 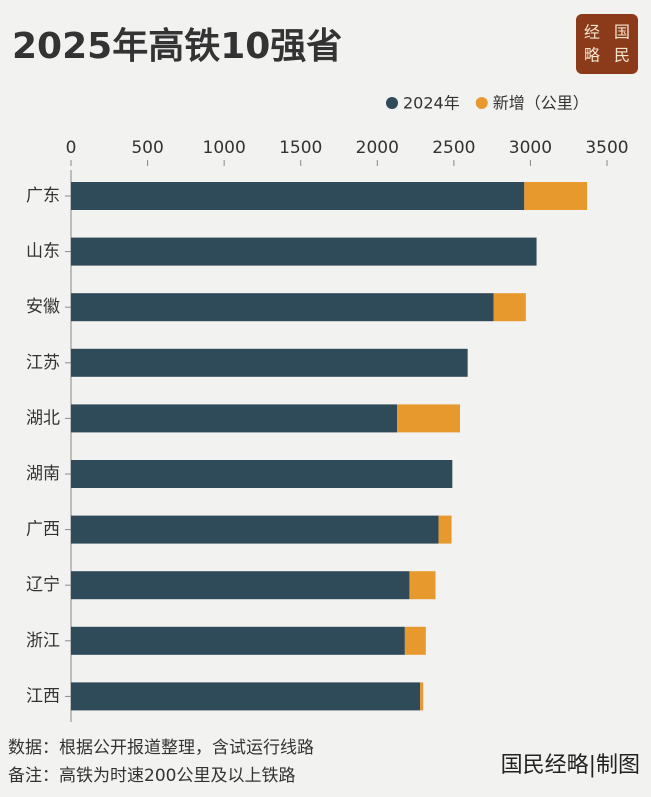 I want to click on legend-label: 新增（公里）, so click(x=541, y=103).